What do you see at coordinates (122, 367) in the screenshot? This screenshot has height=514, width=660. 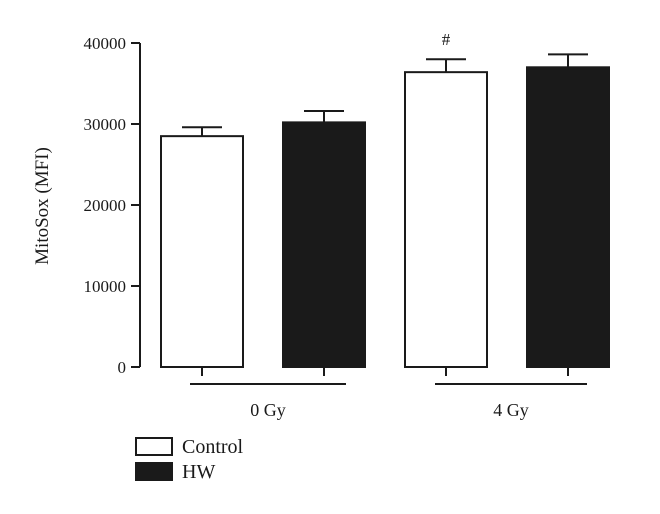 I see `y-tick-label: 0` at bounding box center [122, 367].